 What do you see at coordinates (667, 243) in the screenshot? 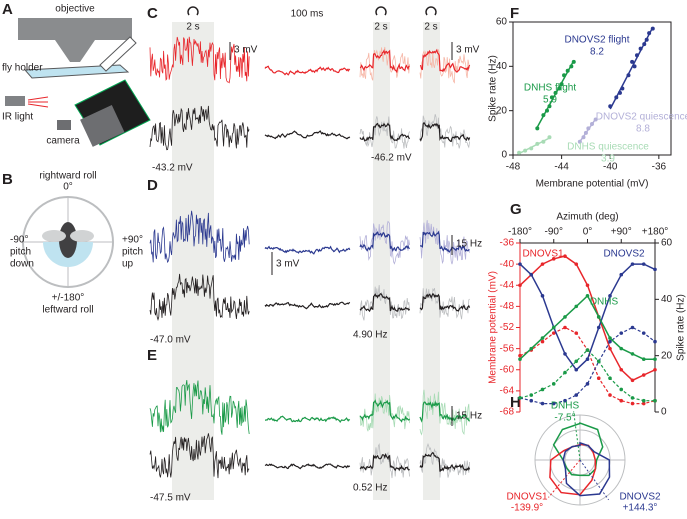
I see `y2-tick-label: 60` at bounding box center [667, 243].